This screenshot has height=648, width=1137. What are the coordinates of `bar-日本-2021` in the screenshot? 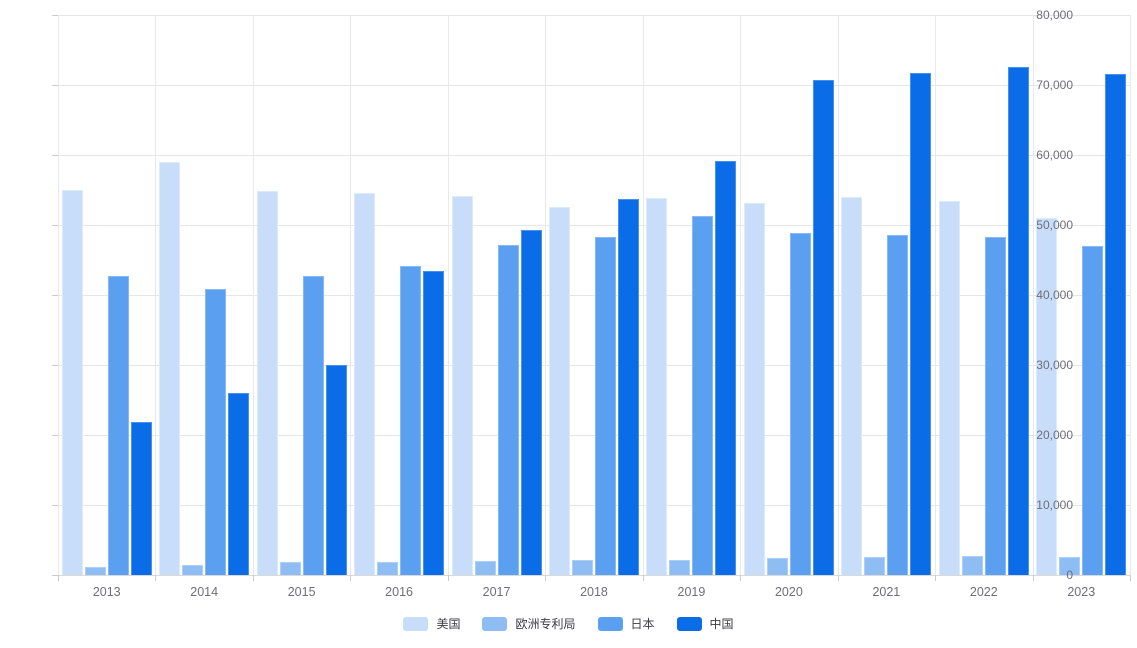 It's located at (898, 405).